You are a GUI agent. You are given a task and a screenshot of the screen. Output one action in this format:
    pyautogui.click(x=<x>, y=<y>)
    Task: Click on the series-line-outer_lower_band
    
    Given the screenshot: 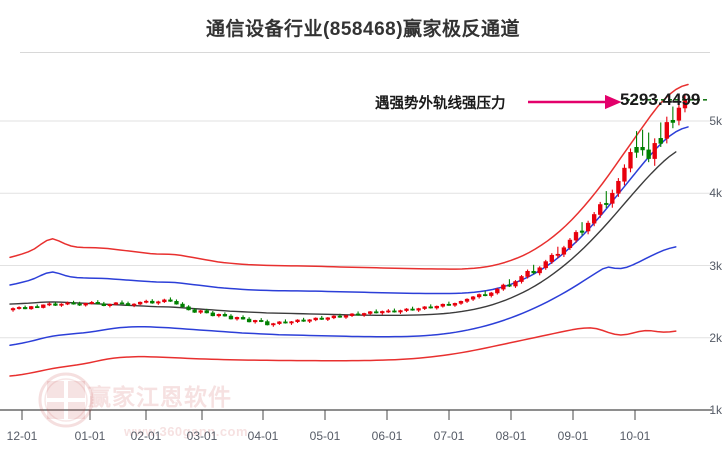 What is the action you would take?
    pyautogui.click(x=343, y=352)
    